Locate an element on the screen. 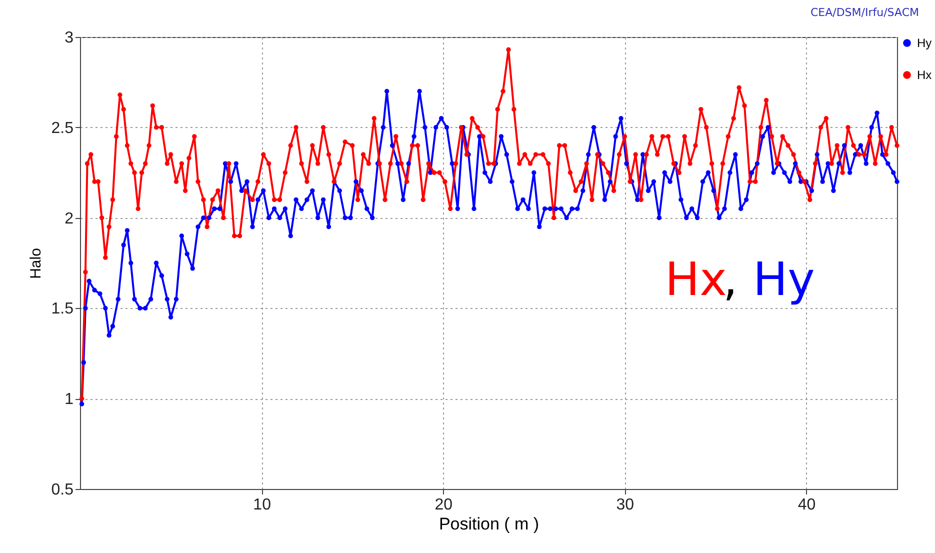  y-tick-label: 0.5 is located at coordinates (62, 490).